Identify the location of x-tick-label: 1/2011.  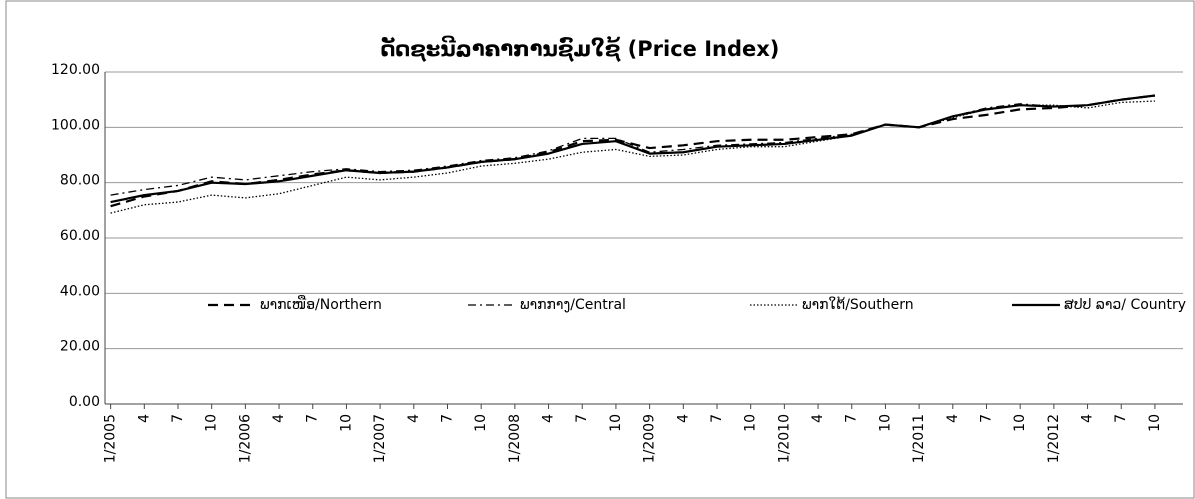
(919, 438).